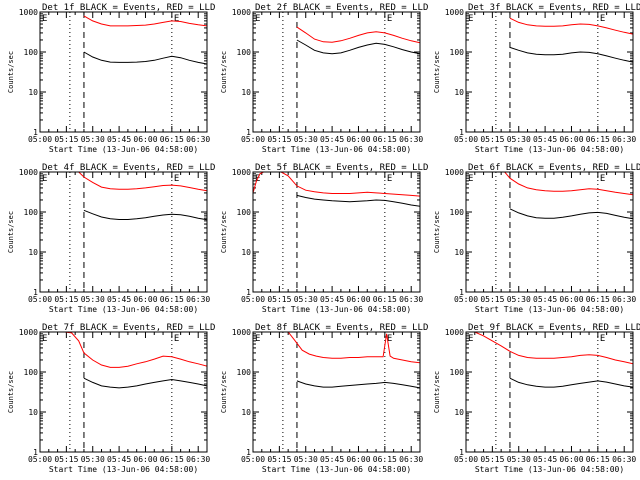  What do you see at coordinates (554, 328) in the screenshot?
I see `chart-title: Det 9f BLACK = Events, RED = LLD` at bounding box center [554, 328].